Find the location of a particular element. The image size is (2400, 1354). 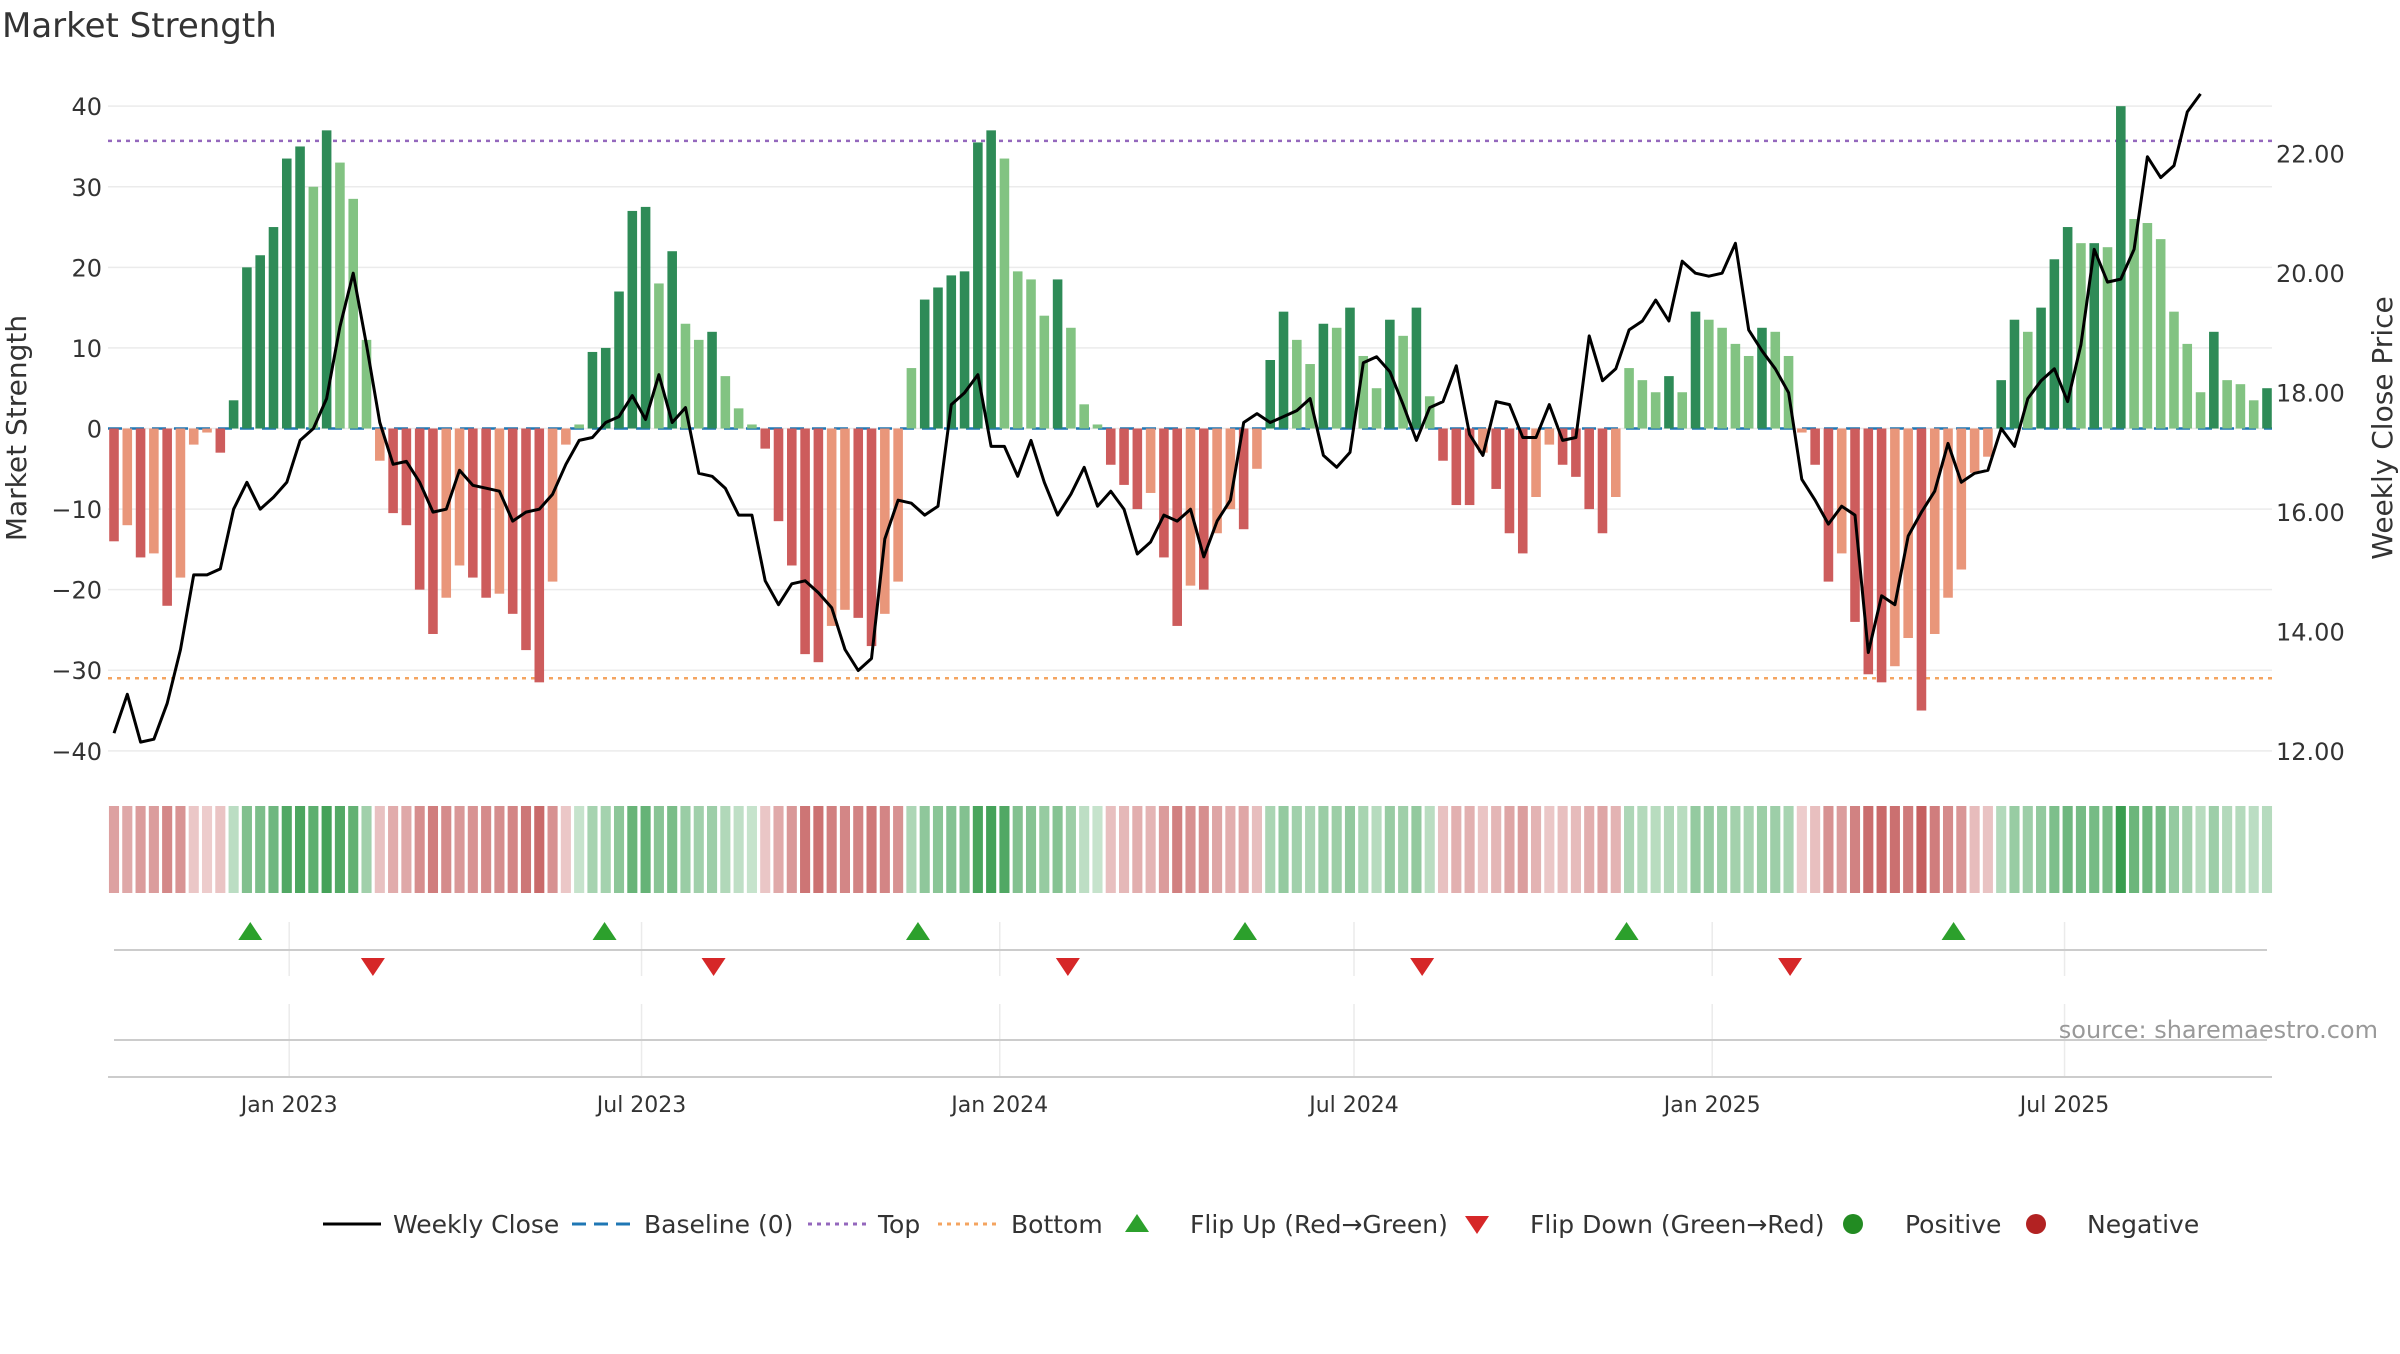

legend-item: Negative is located at coordinates (2112, 1224).